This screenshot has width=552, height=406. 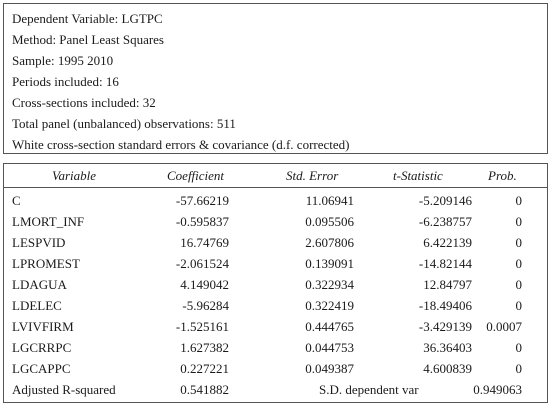 I want to click on coefficient-cell: -1.525161, so click(x=202, y=326).